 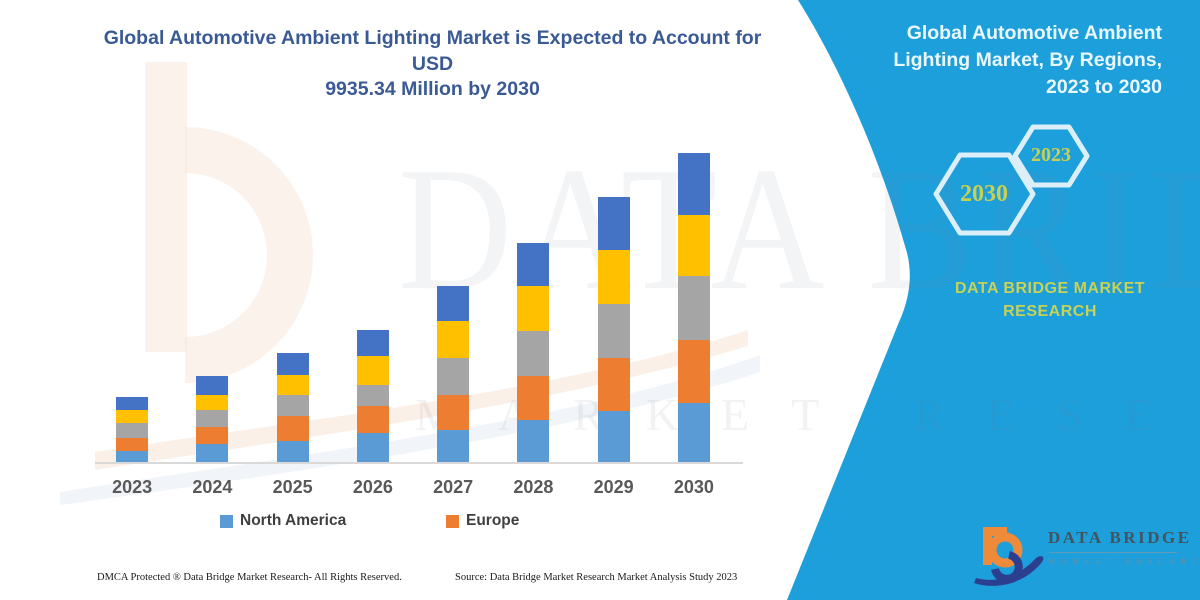 I want to click on chart-title-line2: 9935.34 Million by 2030, so click(x=432, y=89).